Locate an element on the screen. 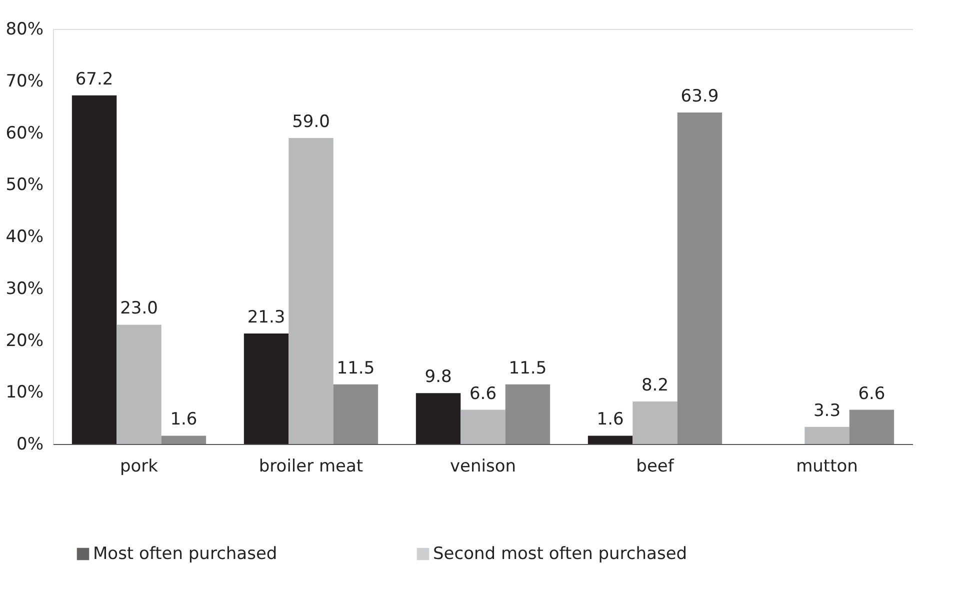 The height and width of the screenshot is (610, 973). y-tick-label: 40% is located at coordinates (25, 237).